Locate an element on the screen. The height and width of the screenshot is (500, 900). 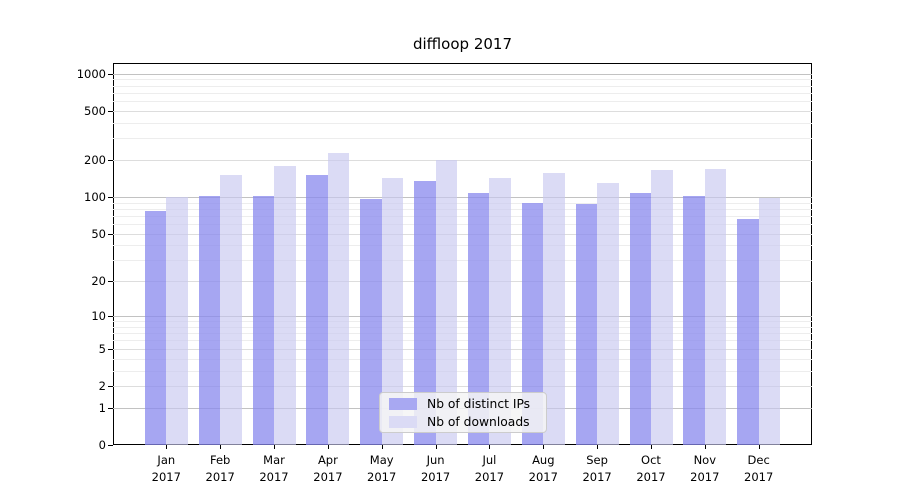
y-tick-label: 1 is located at coordinates (102, 407).